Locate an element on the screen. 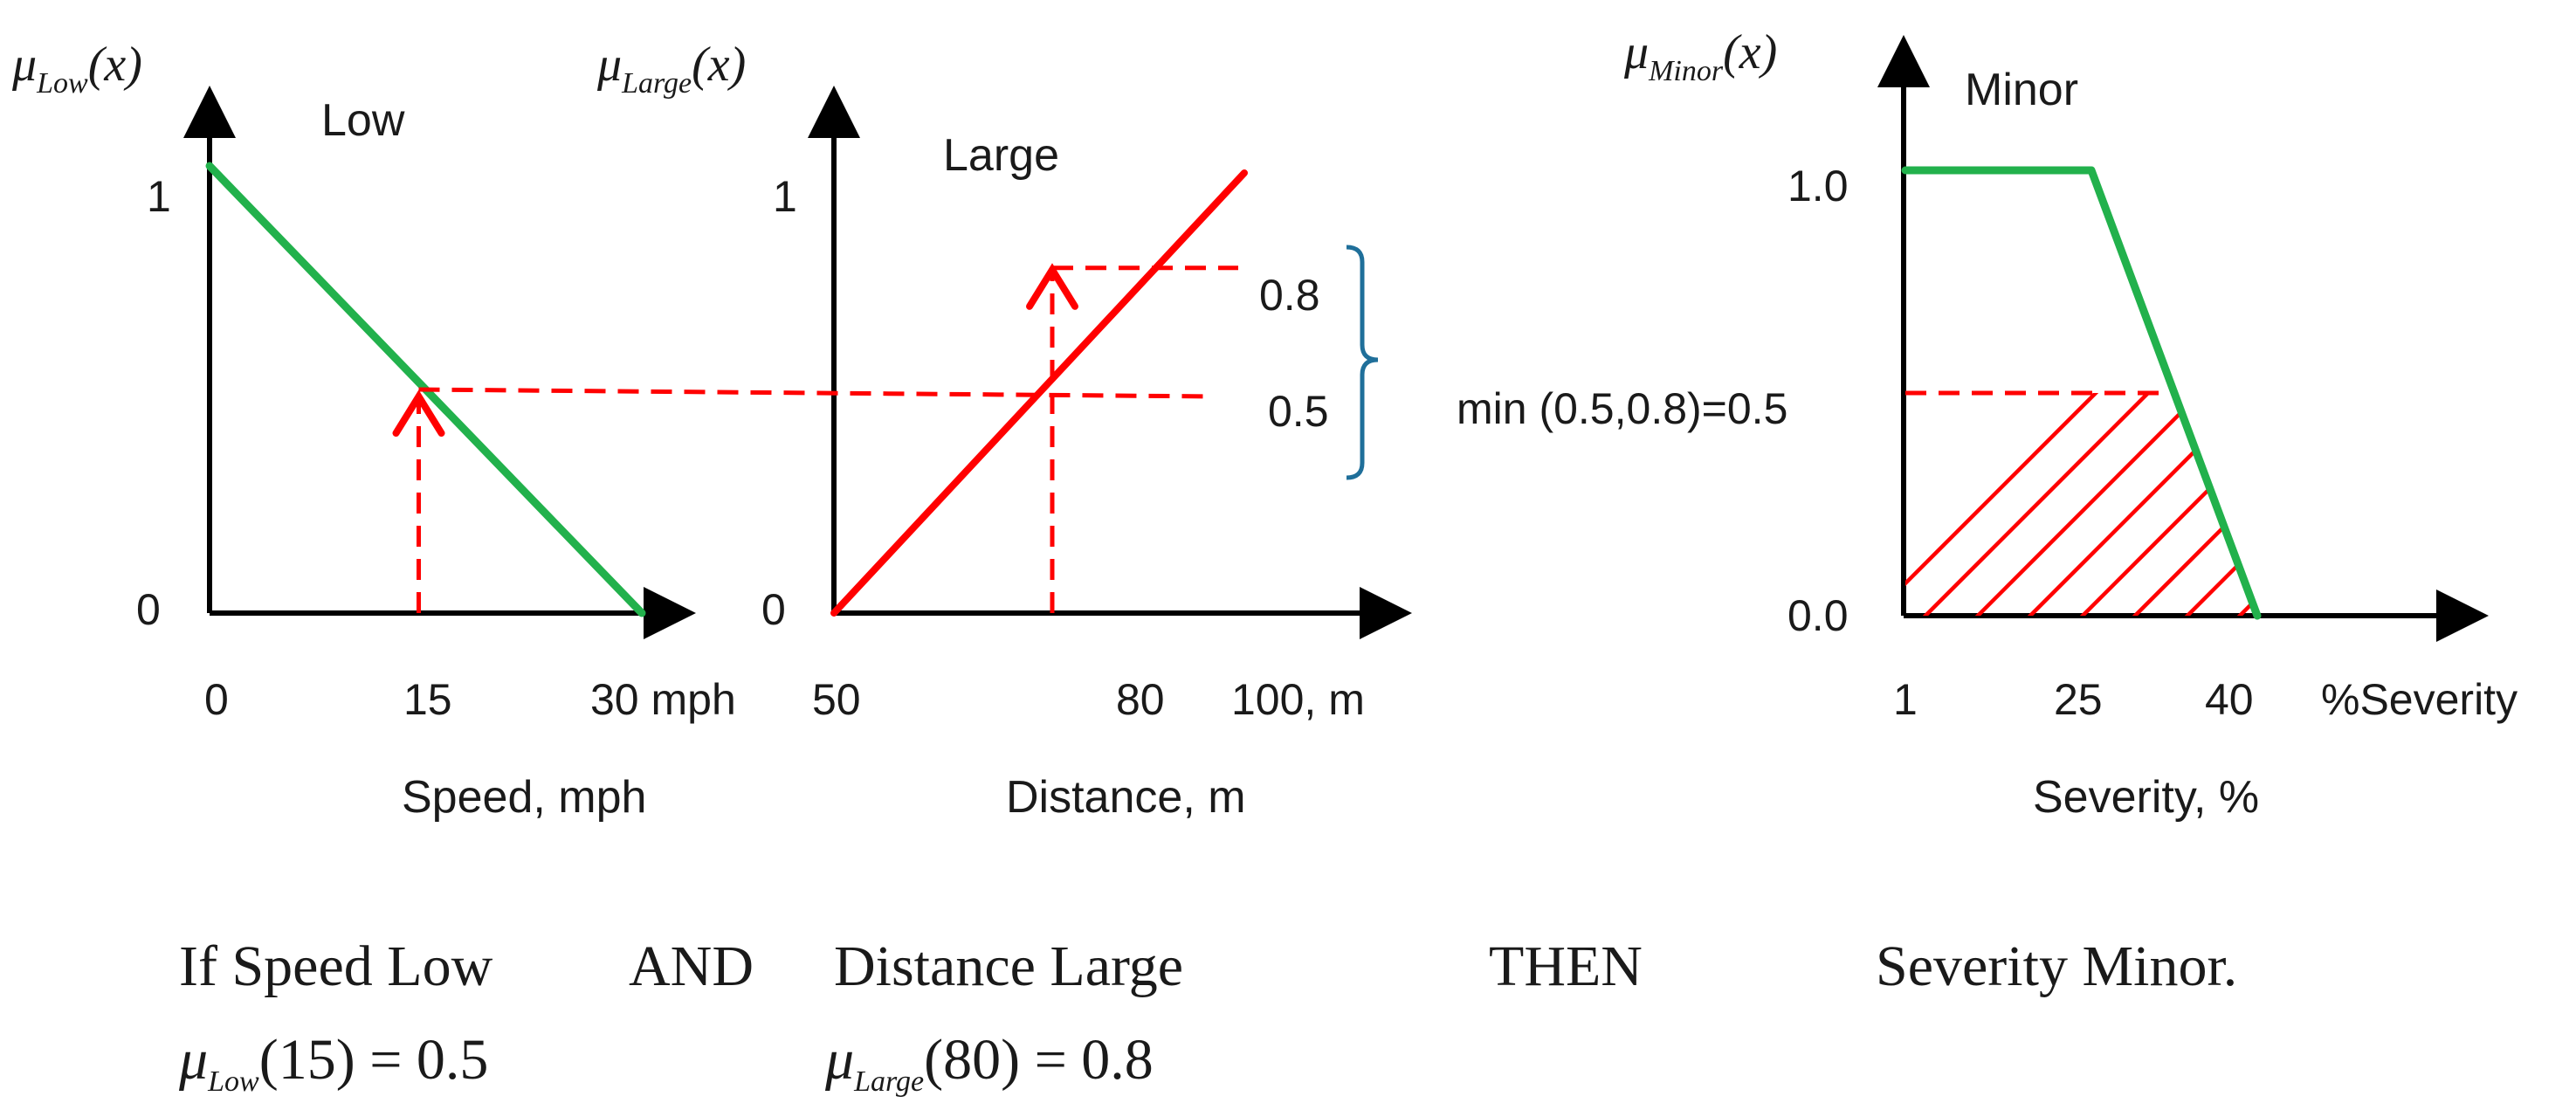 The image size is (2576, 1110). low-set-label: Low is located at coordinates (363, 120).